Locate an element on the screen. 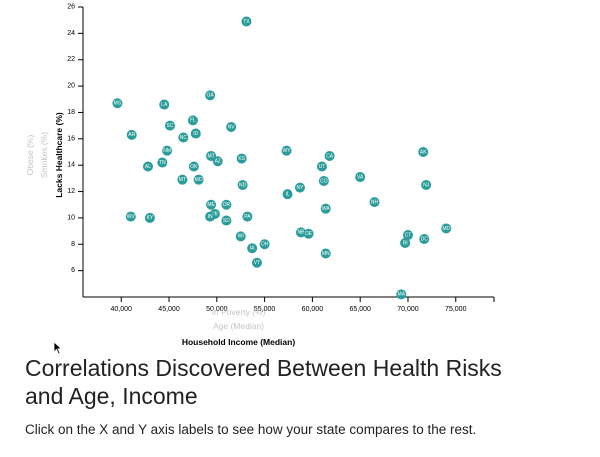  data-point: IL is located at coordinates (287, 194).